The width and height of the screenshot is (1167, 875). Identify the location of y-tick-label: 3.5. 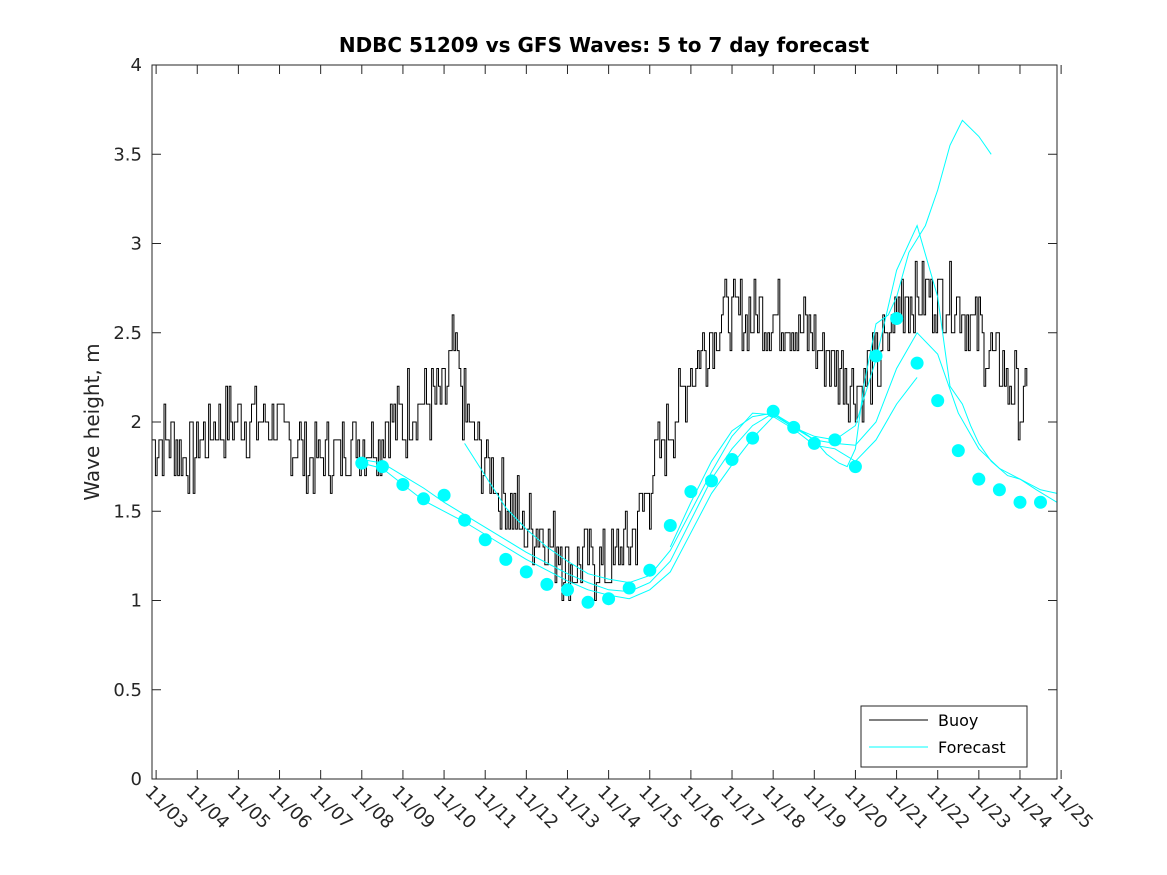
(127, 154).